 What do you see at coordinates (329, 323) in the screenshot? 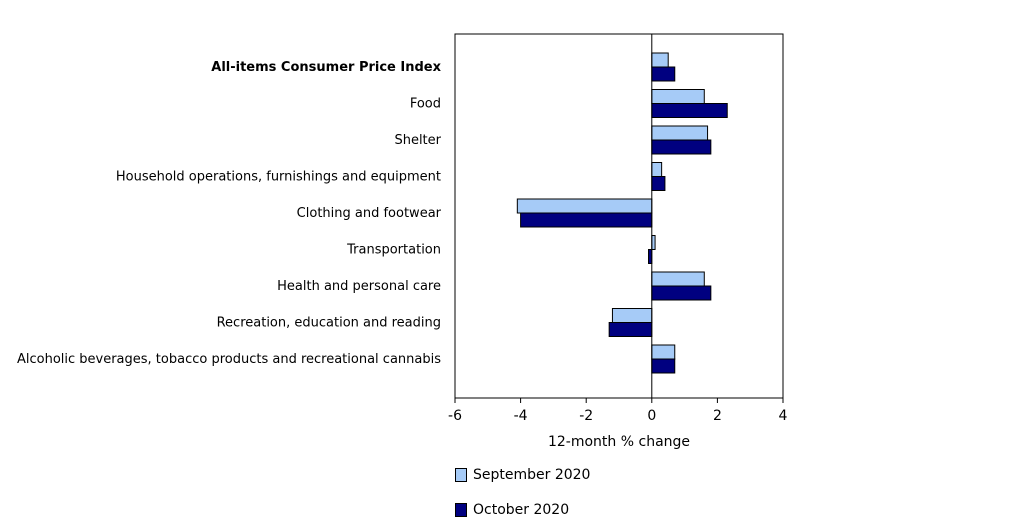
I see `category-label: Recreation, education and reading` at bounding box center [329, 323].